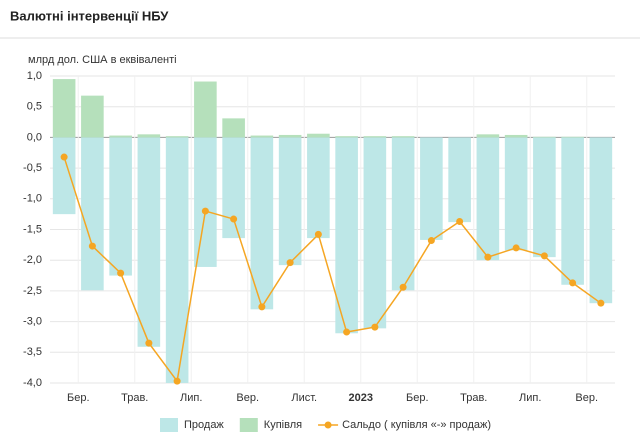 The width and height of the screenshot is (640, 439). Describe the element at coordinates (361, 398) in the screenshot. I see `x-tick-label: 2023` at that location.